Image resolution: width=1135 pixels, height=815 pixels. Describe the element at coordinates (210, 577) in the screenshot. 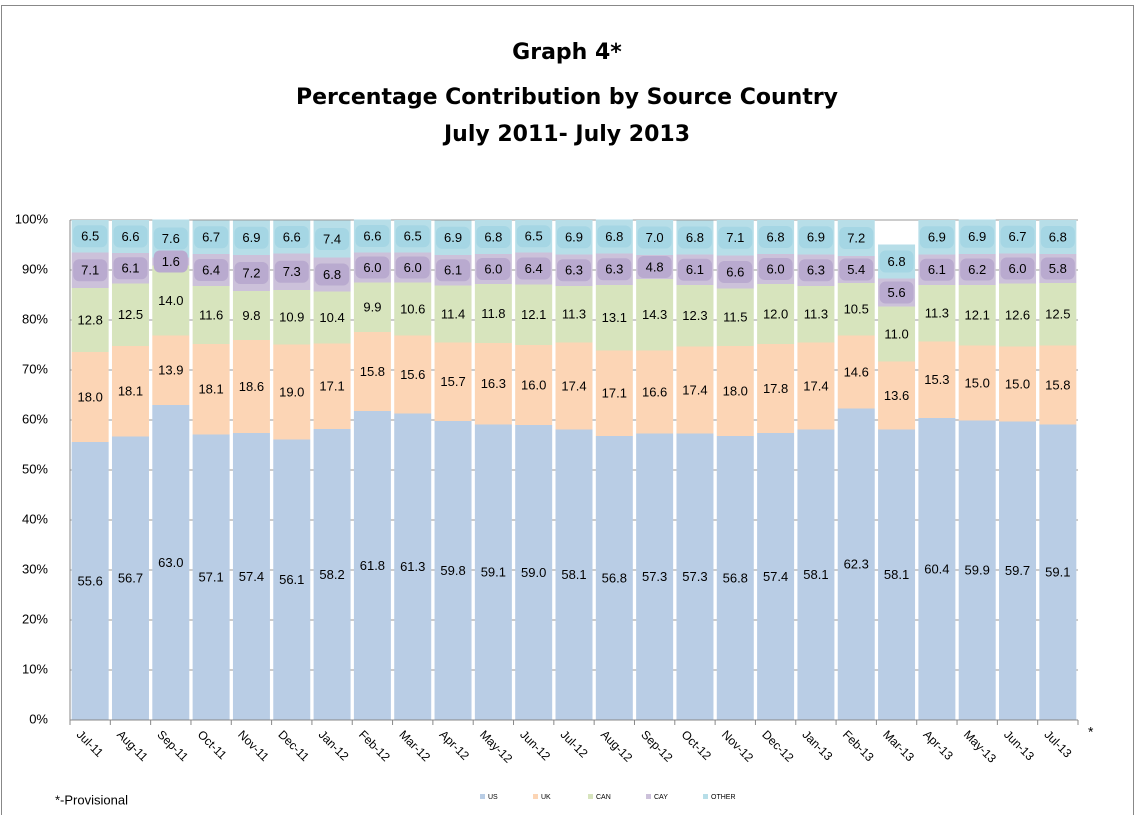

I see `data-label: 57.1` at that location.